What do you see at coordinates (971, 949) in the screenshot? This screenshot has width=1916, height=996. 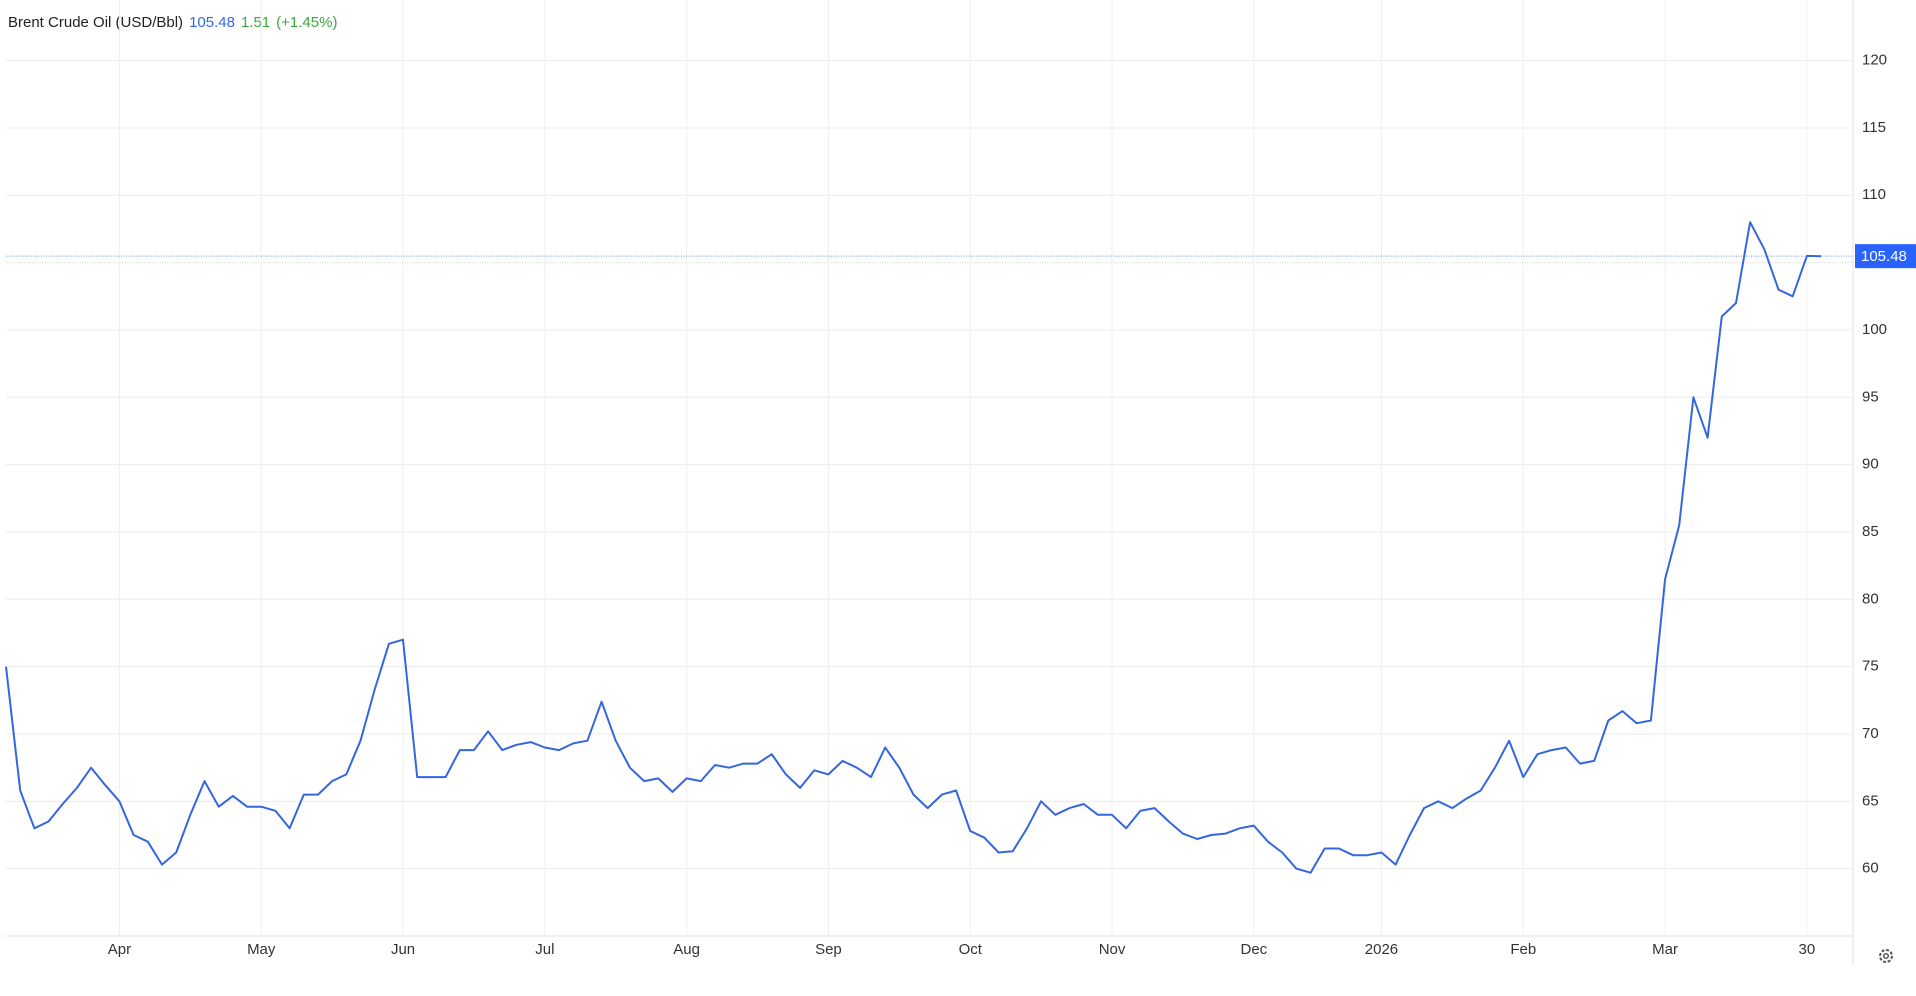 I see `x-tick-label: Oct` at bounding box center [971, 949].